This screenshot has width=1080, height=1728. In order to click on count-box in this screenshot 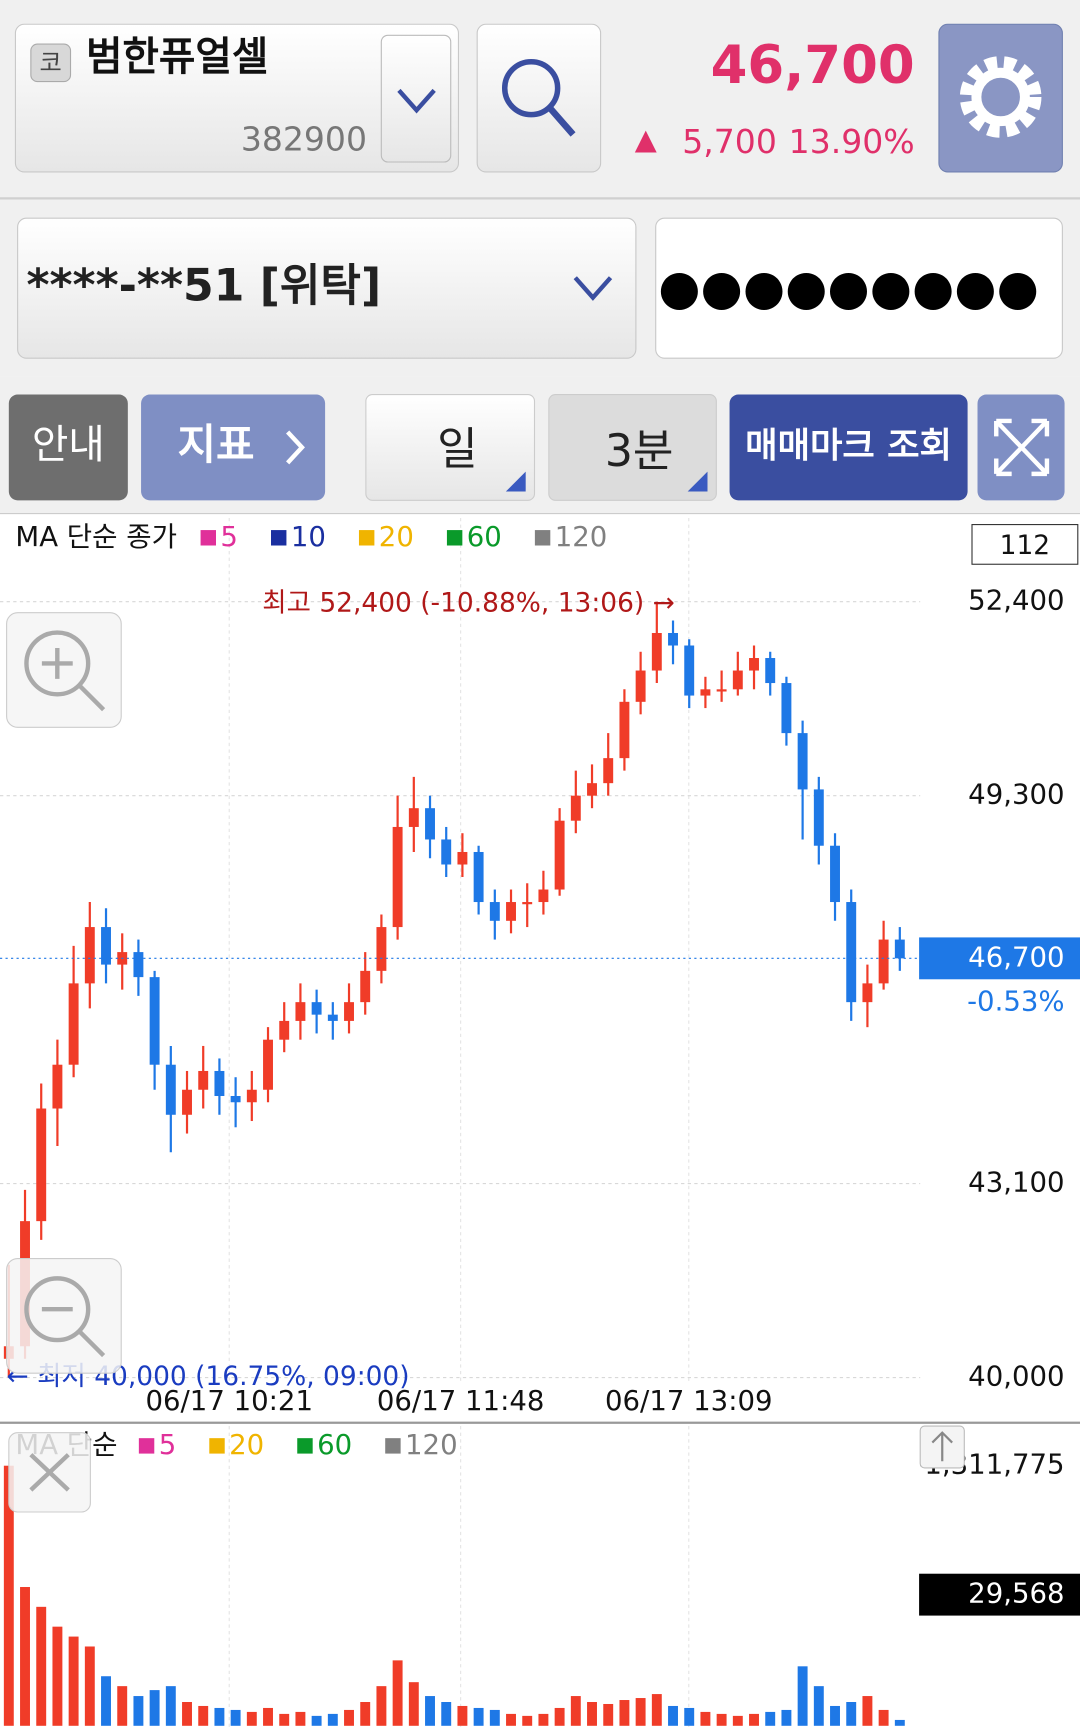, I will do `click(1025, 544)`.